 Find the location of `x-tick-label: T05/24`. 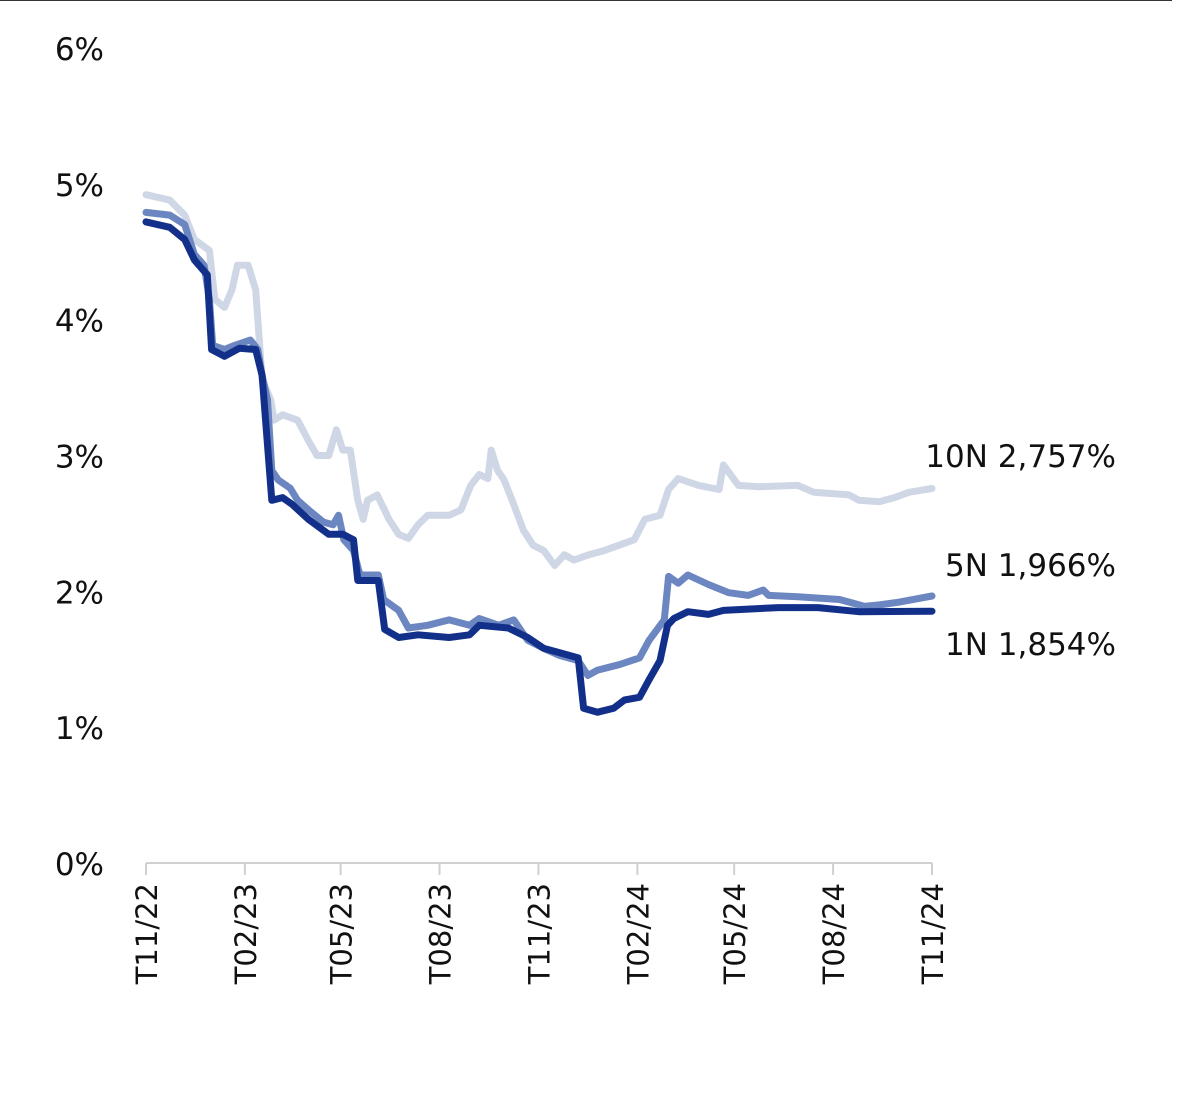

x-tick-label: T05/24 is located at coordinates (735, 934).